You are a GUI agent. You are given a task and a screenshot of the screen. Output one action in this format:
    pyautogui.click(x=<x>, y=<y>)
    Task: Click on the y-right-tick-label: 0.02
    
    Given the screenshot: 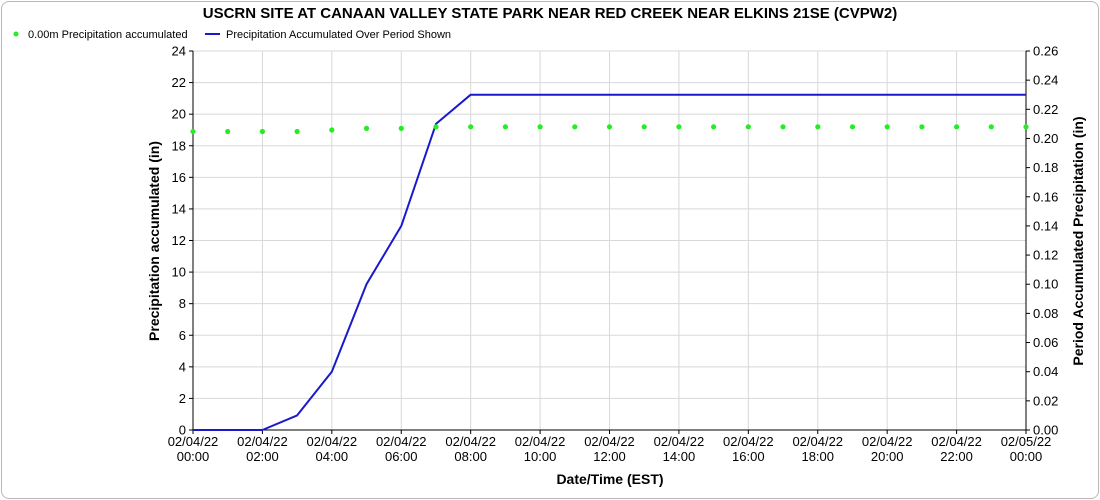 What is the action you would take?
    pyautogui.click(x=1045, y=400)
    